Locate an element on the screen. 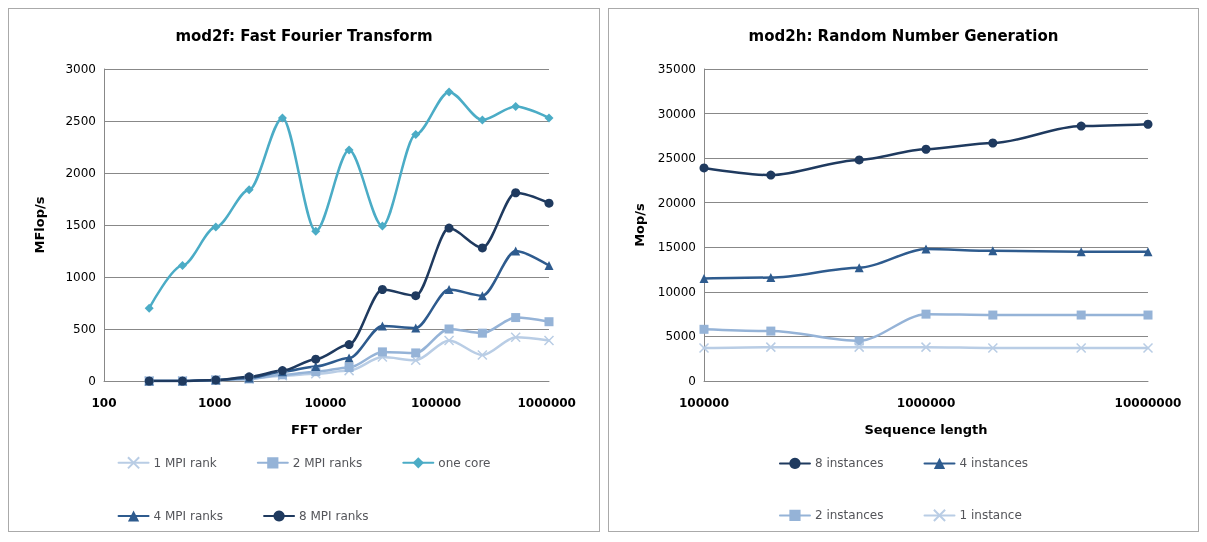 Image resolution: width=1207 pixels, height=542 pixels. y-tick-label: 1500 is located at coordinates (80, 225).